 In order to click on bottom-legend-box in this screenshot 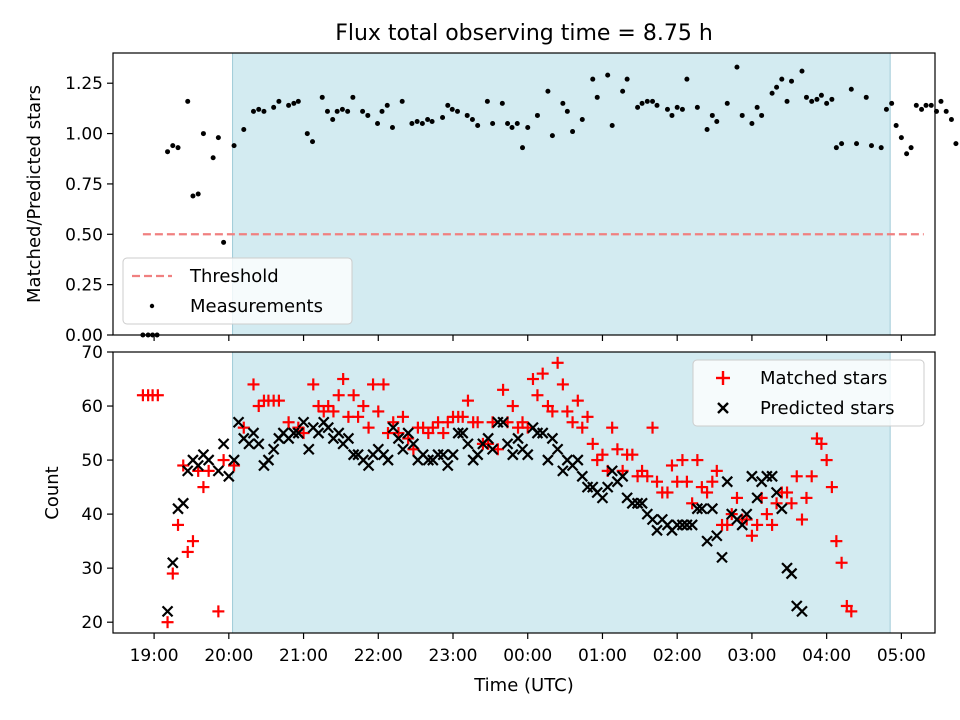, I will do `click(808, 393)`.